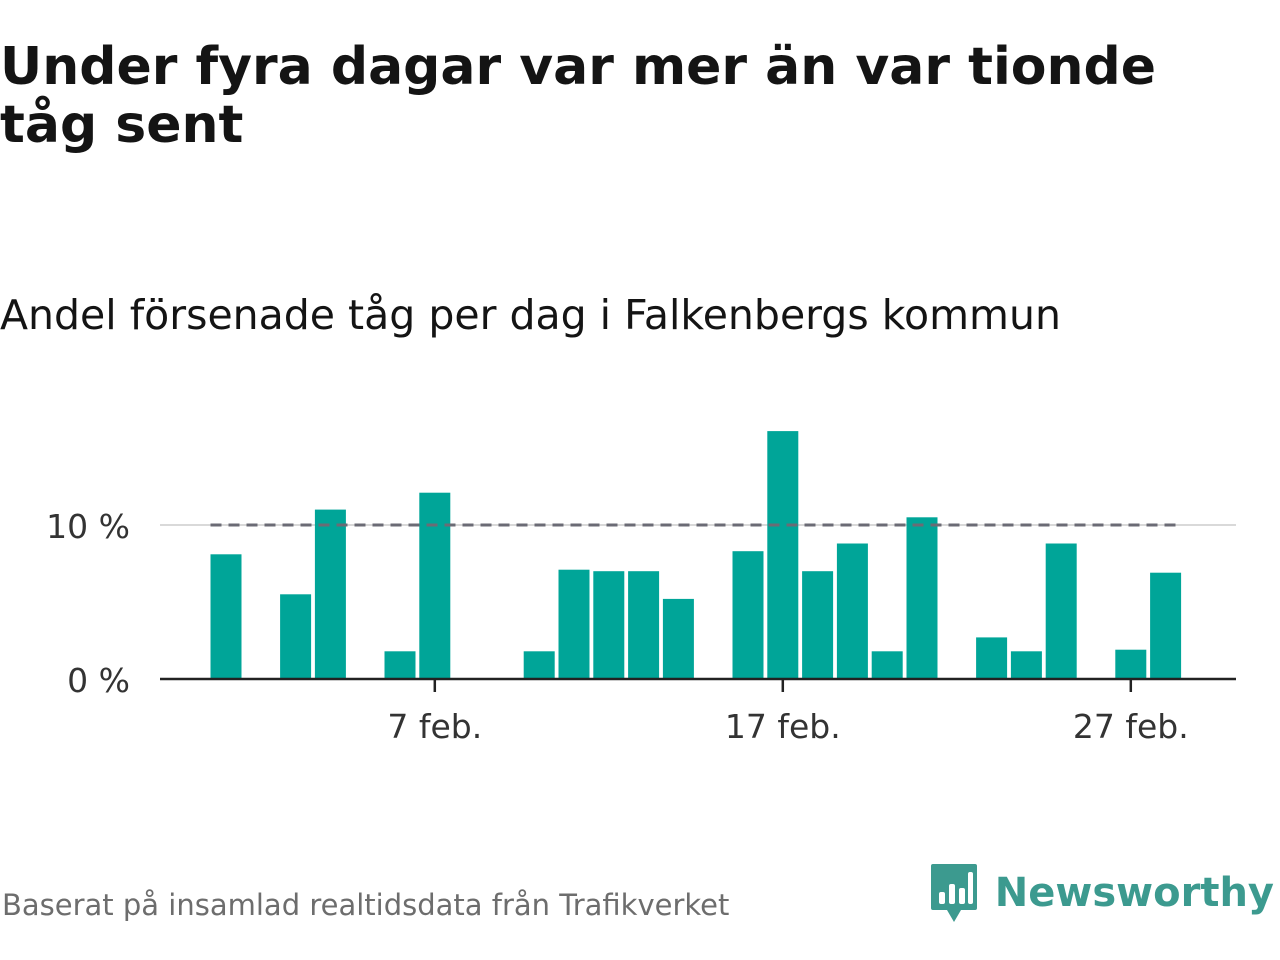  I want to click on x-tick-label: 17 feb., so click(783, 726).